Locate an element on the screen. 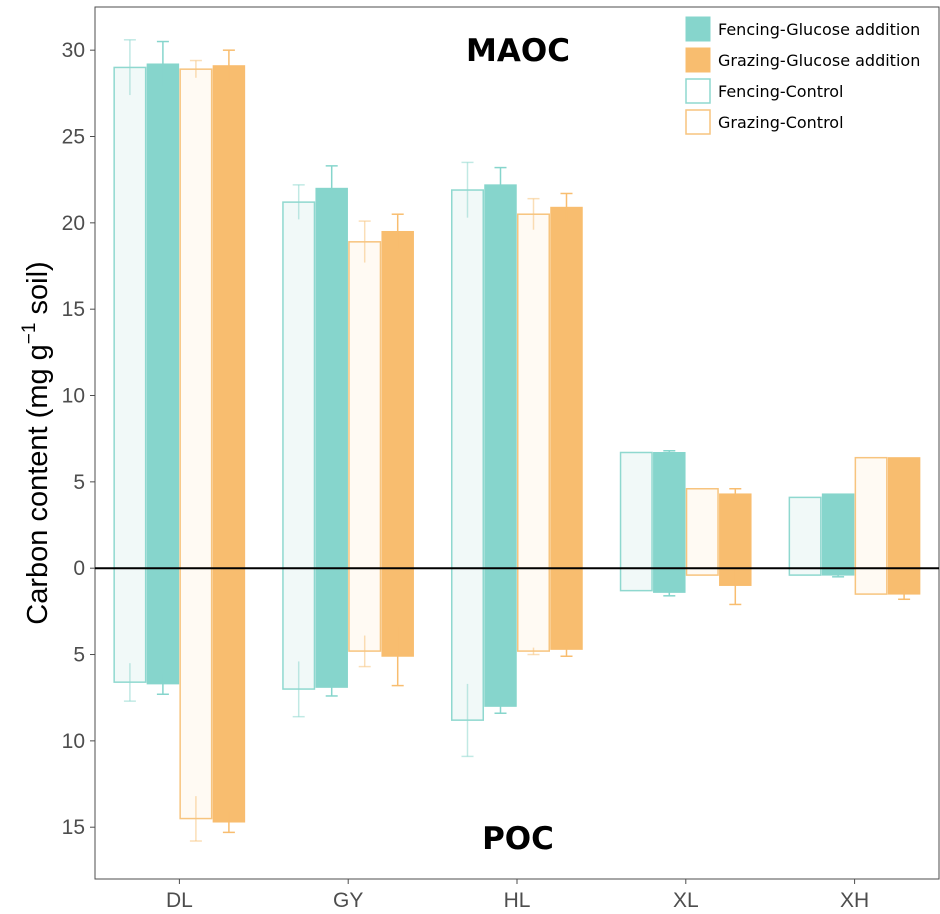 The width and height of the screenshot is (940, 914). x-tick-label-xl: XL is located at coordinates (686, 900).